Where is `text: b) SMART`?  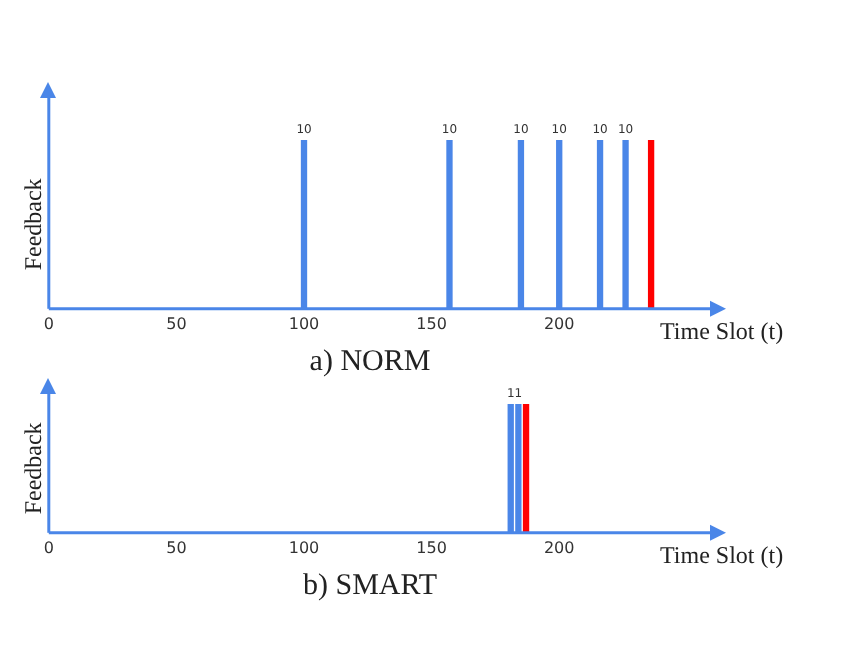 text: b) SMART is located at coordinates (370, 585).